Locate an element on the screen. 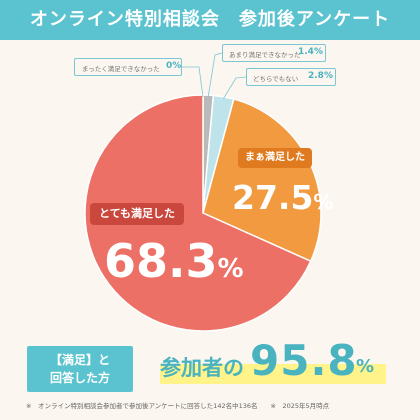 This screenshot has width=420, height=420. summary-box-line2: 回答した方 is located at coordinates (79, 378).